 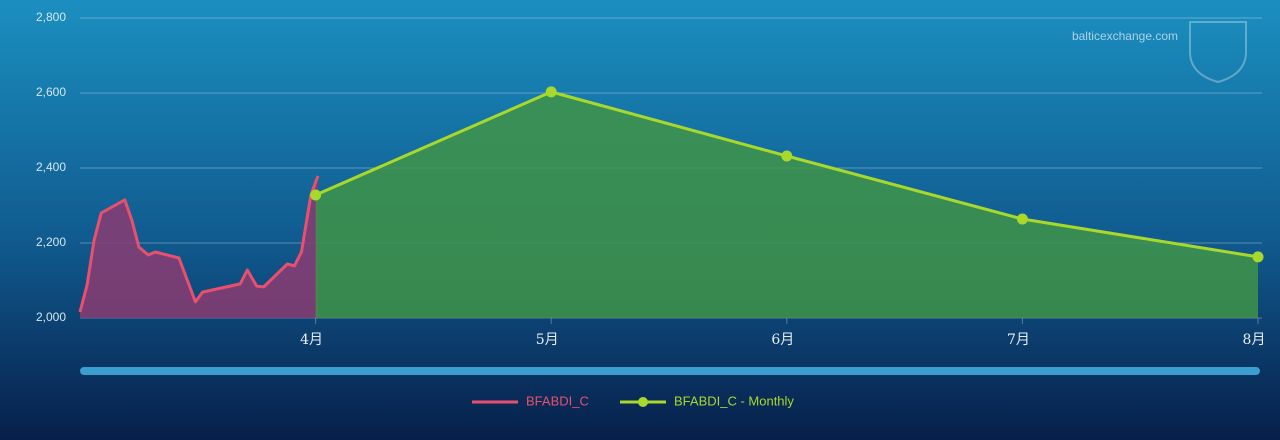 I want to click on watermark: balticexchange.com, so click(x=1125, y=36).